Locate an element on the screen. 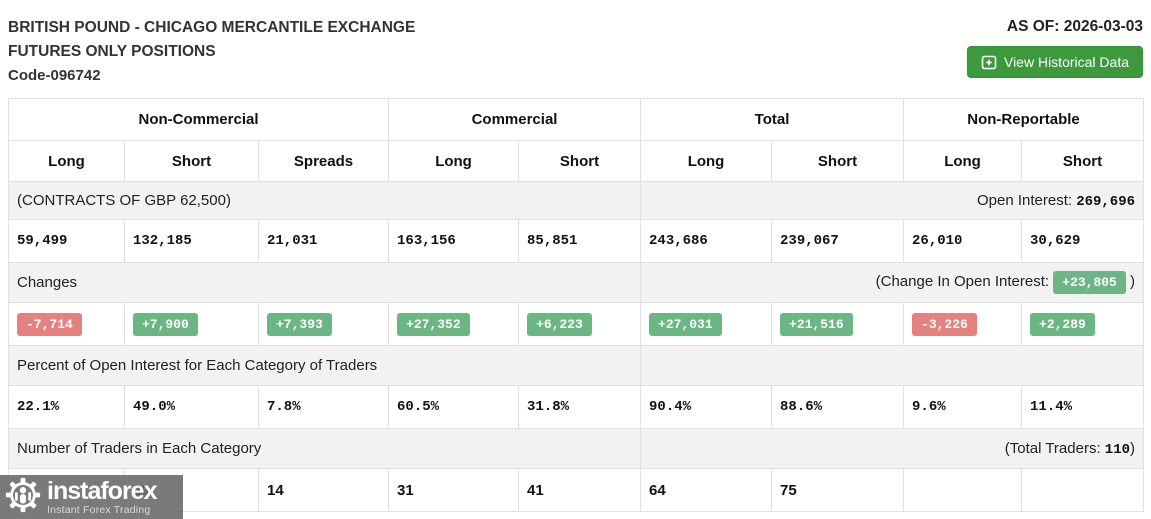 The width and height of the screenshot is (1151, 519). changes-label: Changes is located at coordinates (324, 282).